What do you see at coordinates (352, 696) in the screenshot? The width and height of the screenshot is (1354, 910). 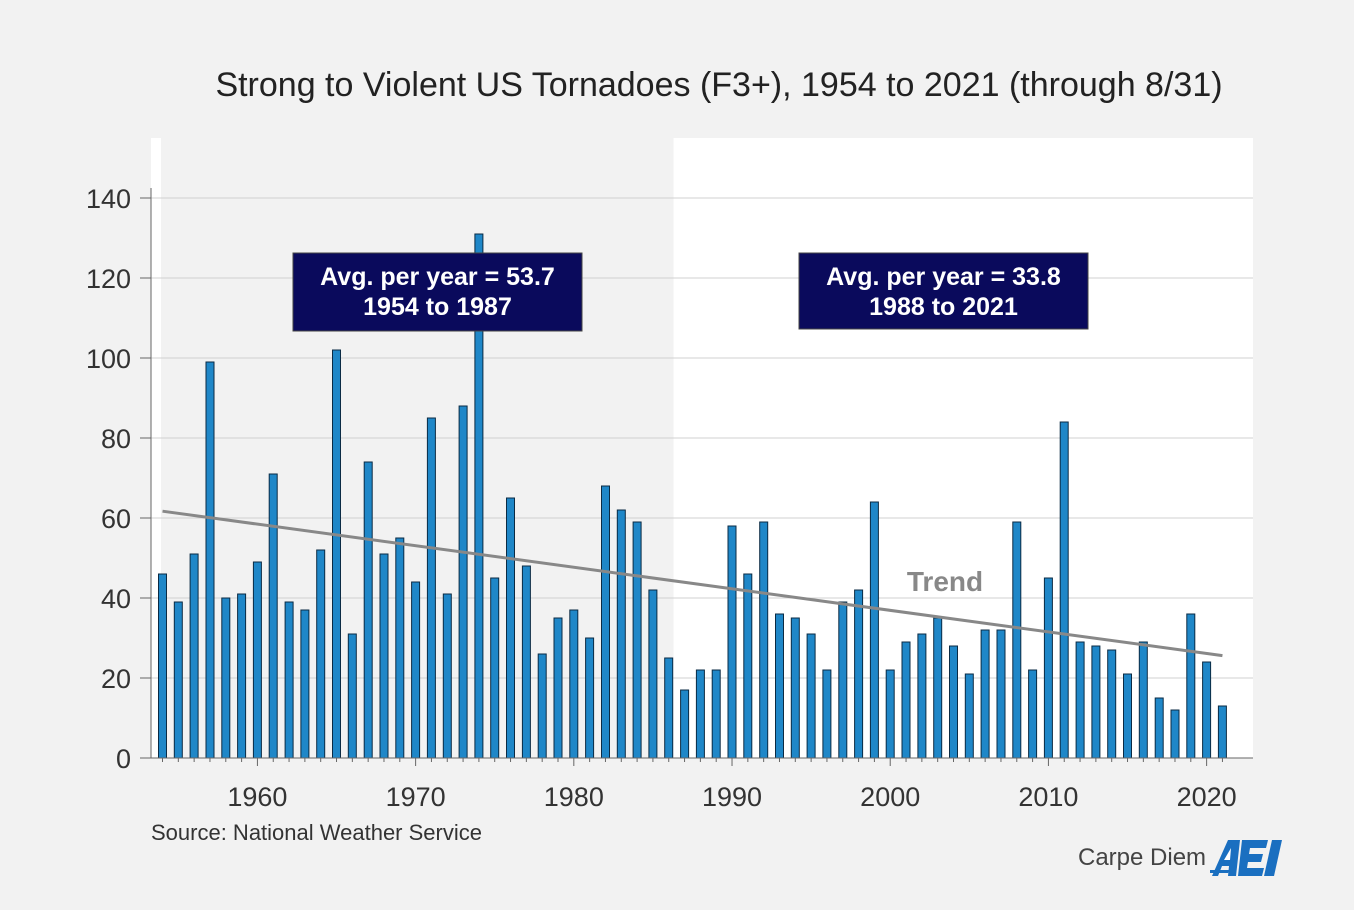 I see `bar-1966` at bounding box center [352, 696].